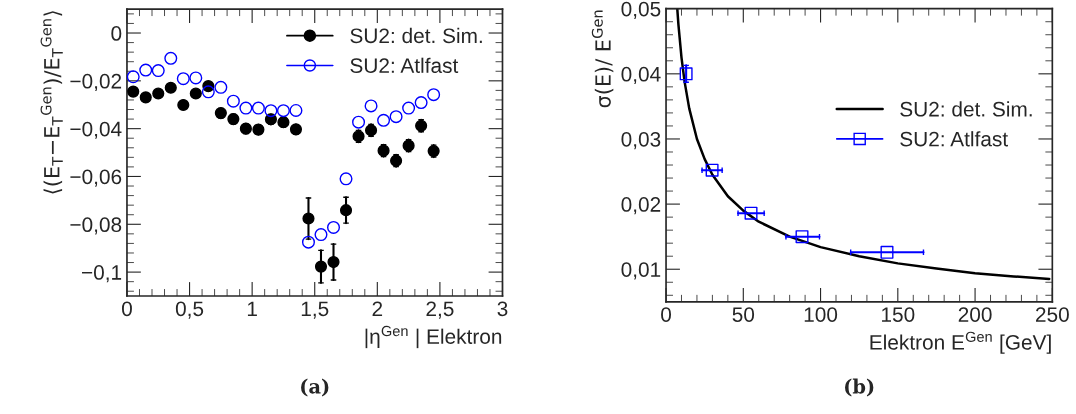  What do you see at coordinates (252, 308) in the screenshot?
I see `x-tick-label: 1` at bounding box center [252, 308].